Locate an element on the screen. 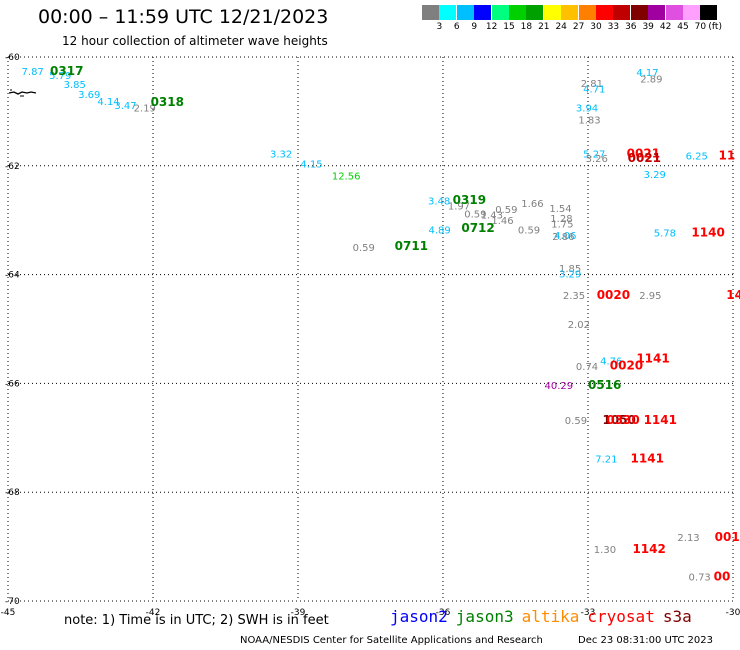  wave-height-label: 6.25 is located at coordinates (697, 156).